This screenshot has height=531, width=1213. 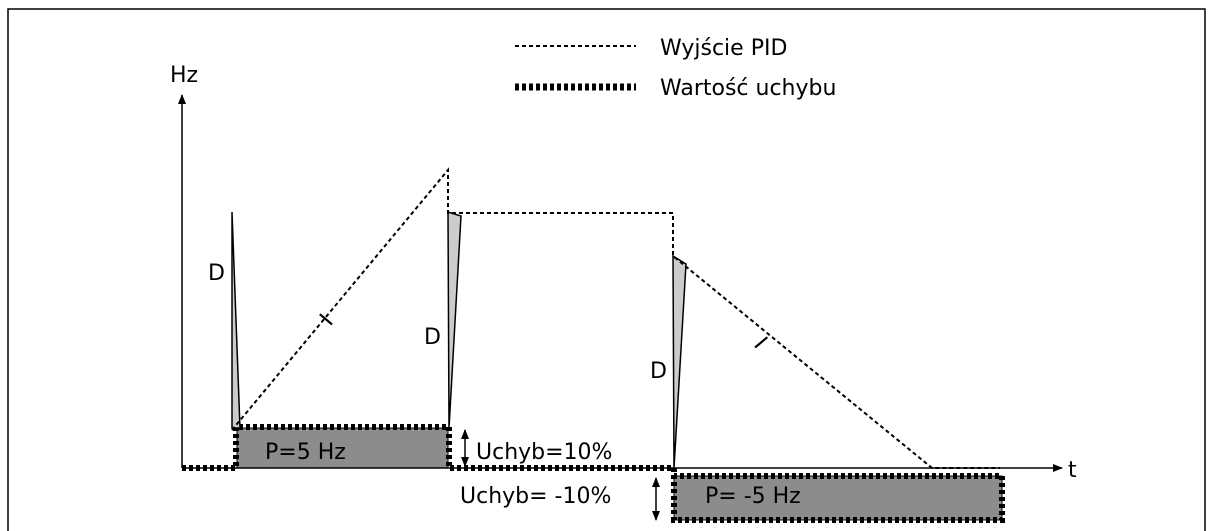 I want to click on y-axis-label: Hz, so click(x=184, y=75).